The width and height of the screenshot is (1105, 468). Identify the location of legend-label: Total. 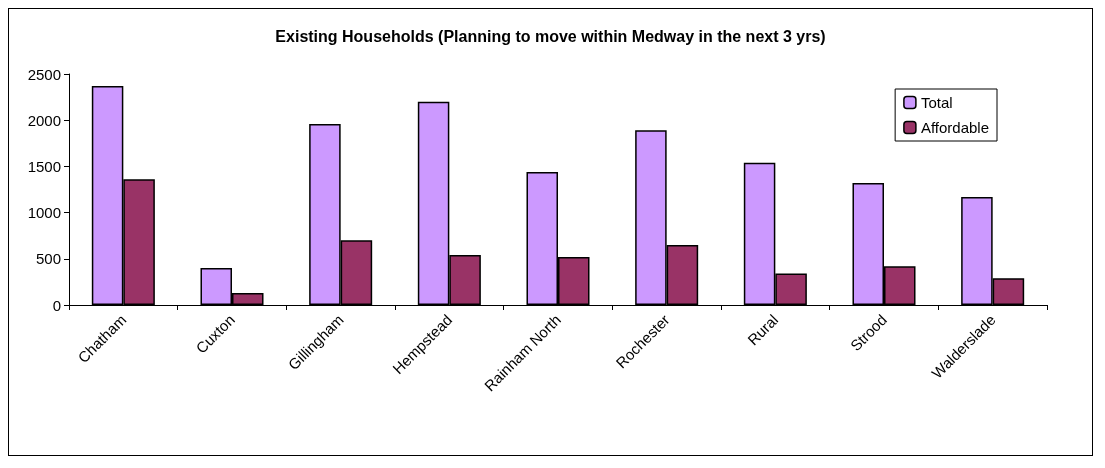
(936, 102).